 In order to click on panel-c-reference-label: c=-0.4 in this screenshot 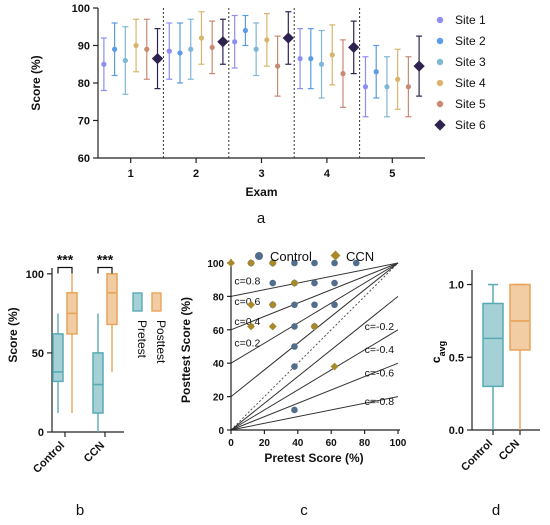, I will do `click(380, 350)`.